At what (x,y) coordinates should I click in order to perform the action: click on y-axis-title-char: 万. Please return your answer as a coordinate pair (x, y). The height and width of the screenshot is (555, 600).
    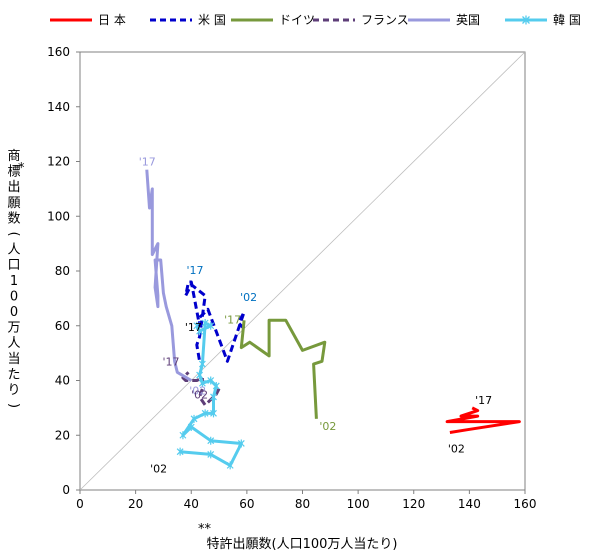
    Looking at the image, I should click on (13, 328).